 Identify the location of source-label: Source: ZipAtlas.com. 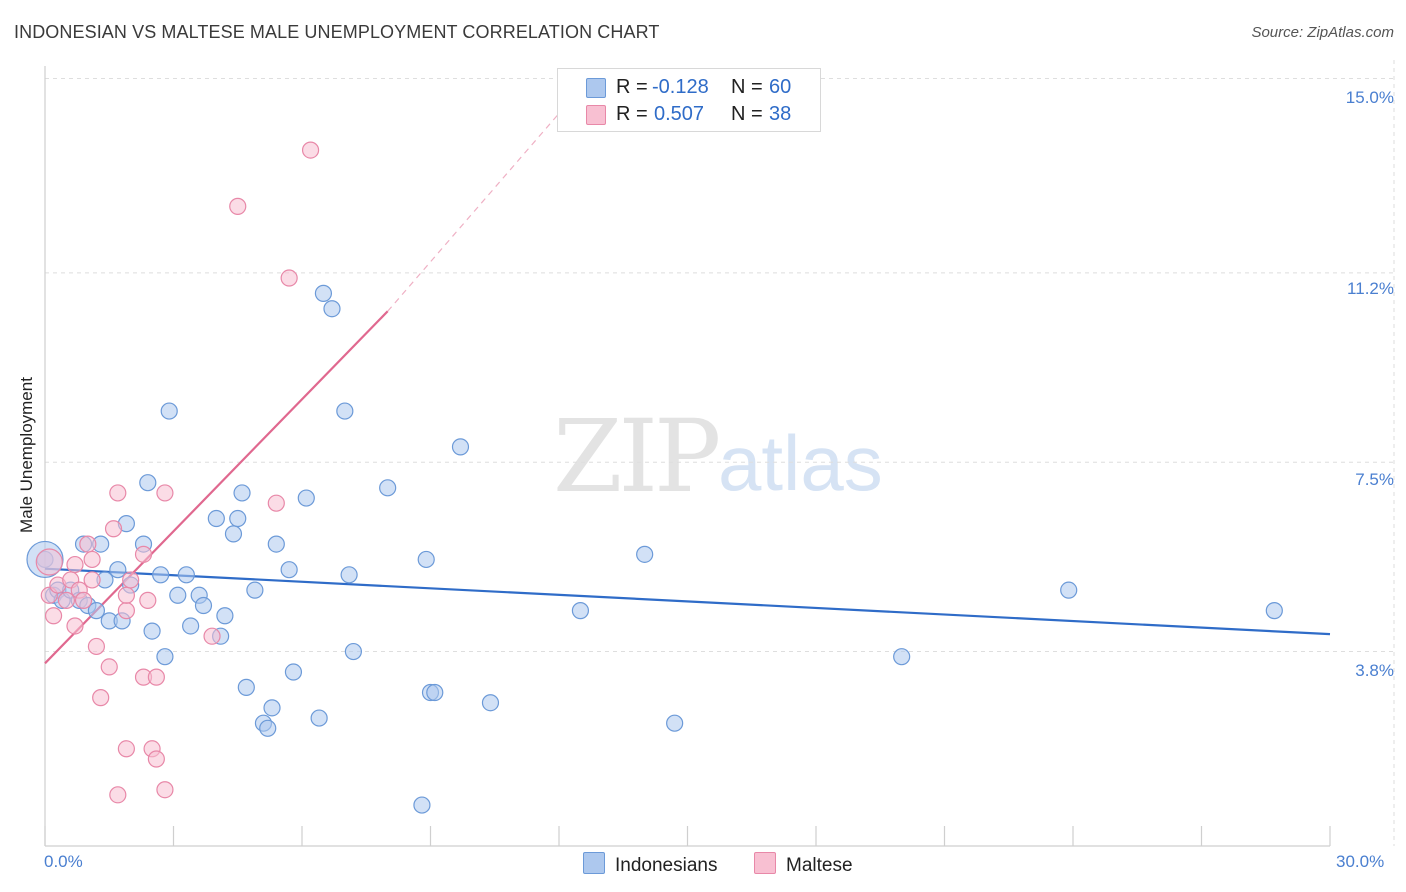
(1322, 32).